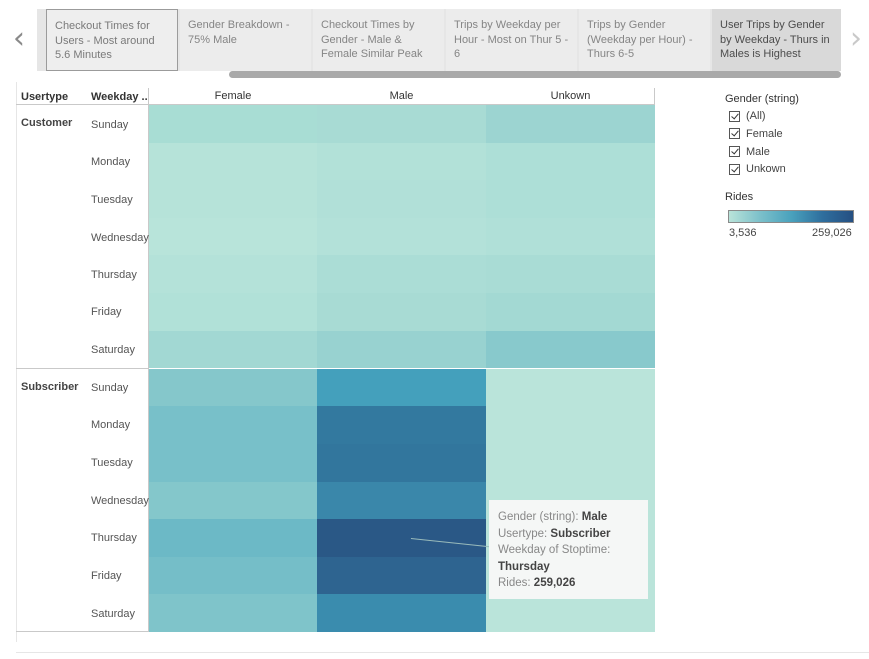 Image resolution: width=869 pixels, height=659 pixels. I want to click on tooltip-usertype: Usertype: Subscriber, so click(554, 533).